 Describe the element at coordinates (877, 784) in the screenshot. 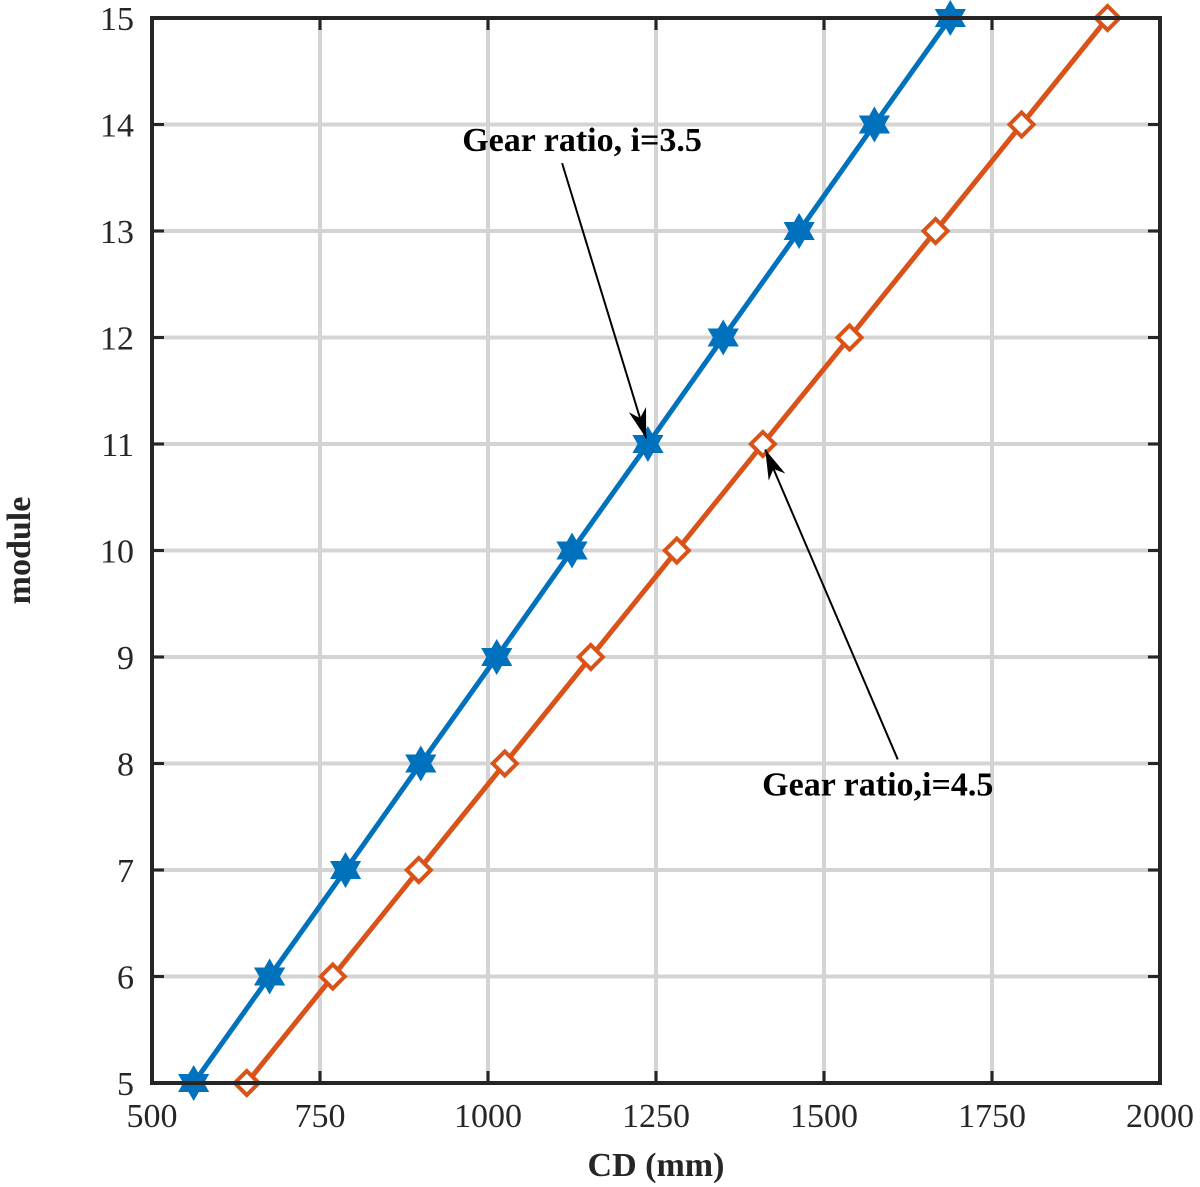

I see `annotation-2-text: Gear ratio,i=4.5` at that location.